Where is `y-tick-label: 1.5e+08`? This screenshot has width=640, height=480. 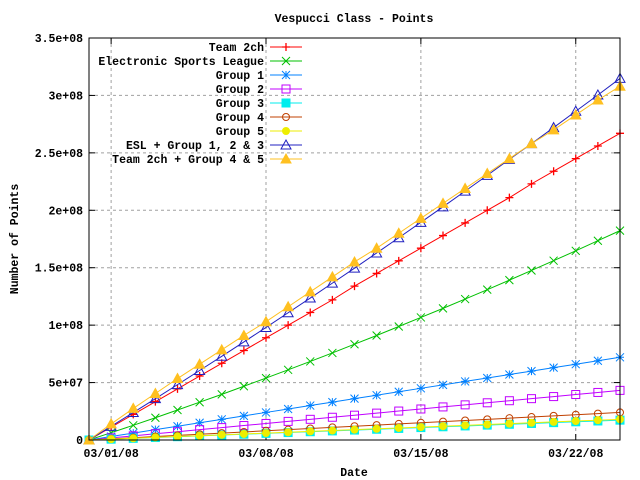
y-tick-label: 1.5e+08 is located at coordinates (59, 269).